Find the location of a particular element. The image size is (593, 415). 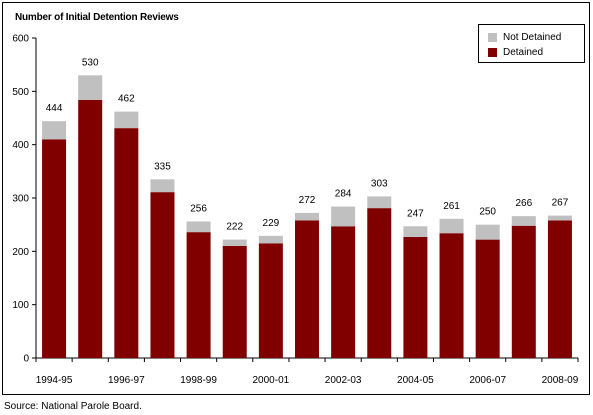

legend-swatch-detained is located at coordinates (492, 52).